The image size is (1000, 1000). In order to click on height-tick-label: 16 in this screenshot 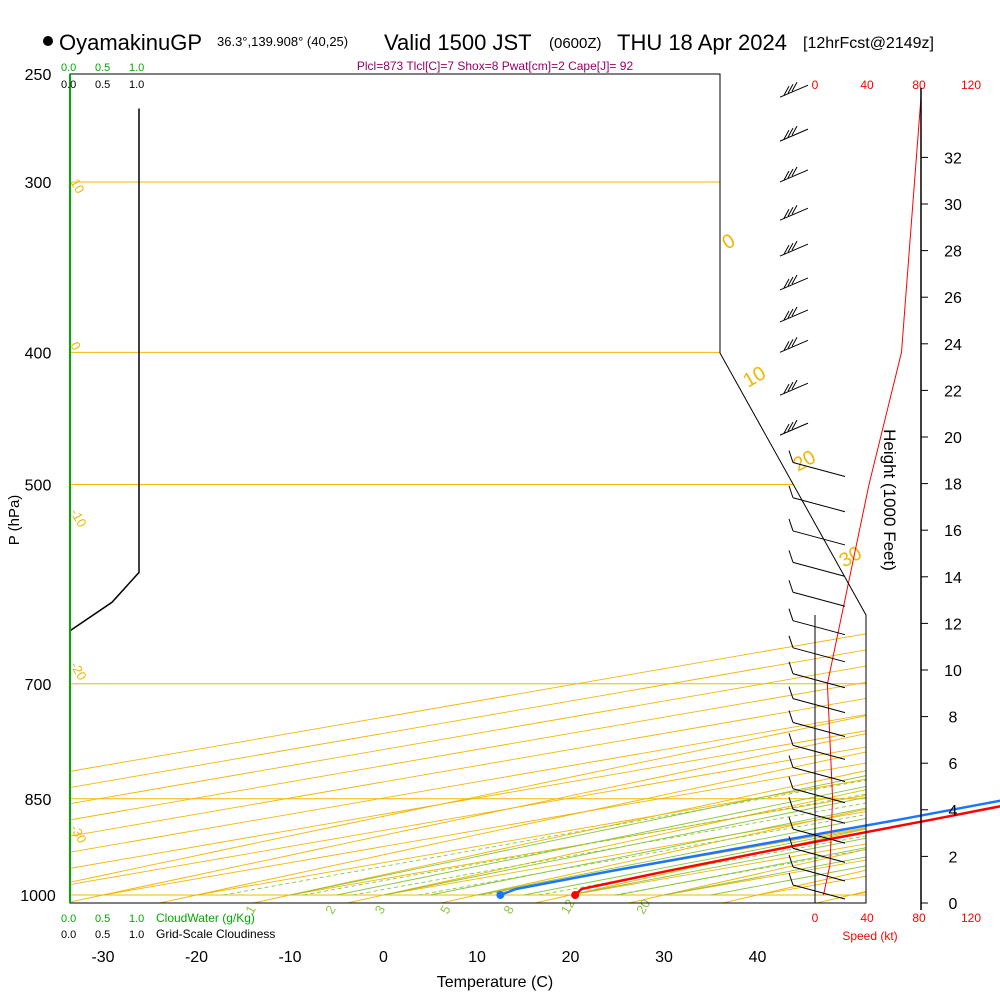, I will do `click(953, 531)`.